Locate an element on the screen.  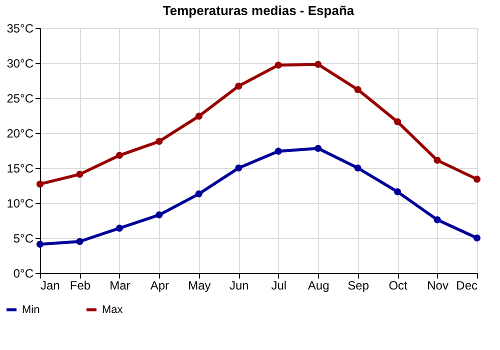
x-tick-label: Aug is located at coordinates (319, 285).